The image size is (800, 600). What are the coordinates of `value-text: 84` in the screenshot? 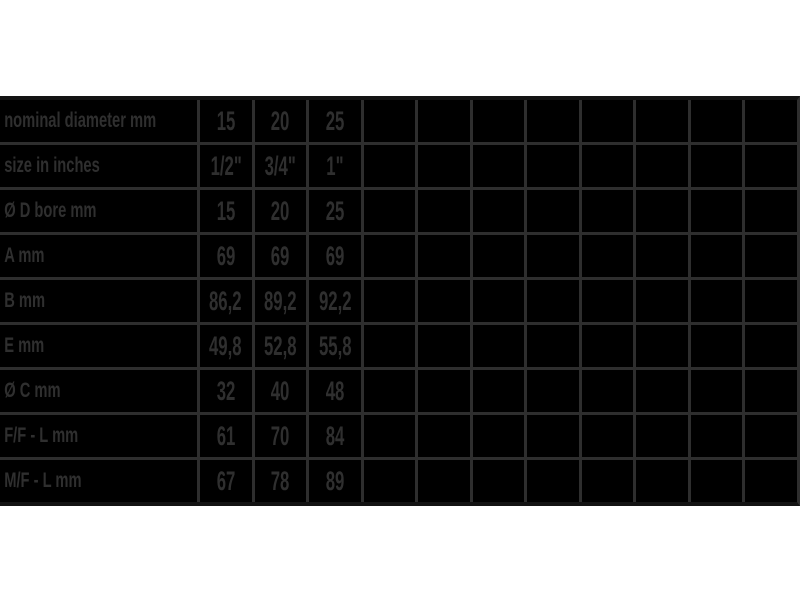 It's located at (335, 435).